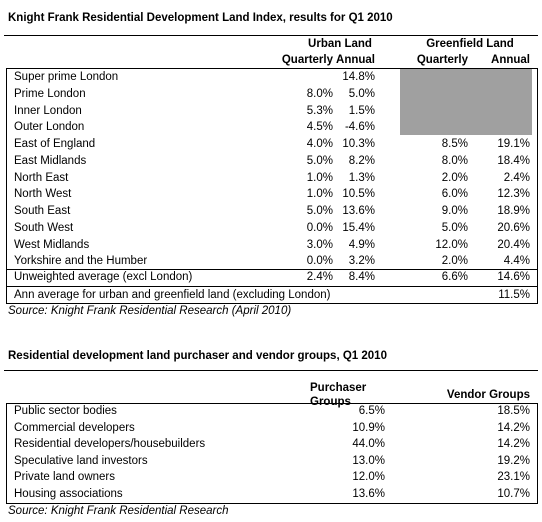 Image resolution: width=542 pixels, height=522 pixels. Describe the element at coordinates (50, 93) in the screenshot. I see `row-label: Prime London` at that location.